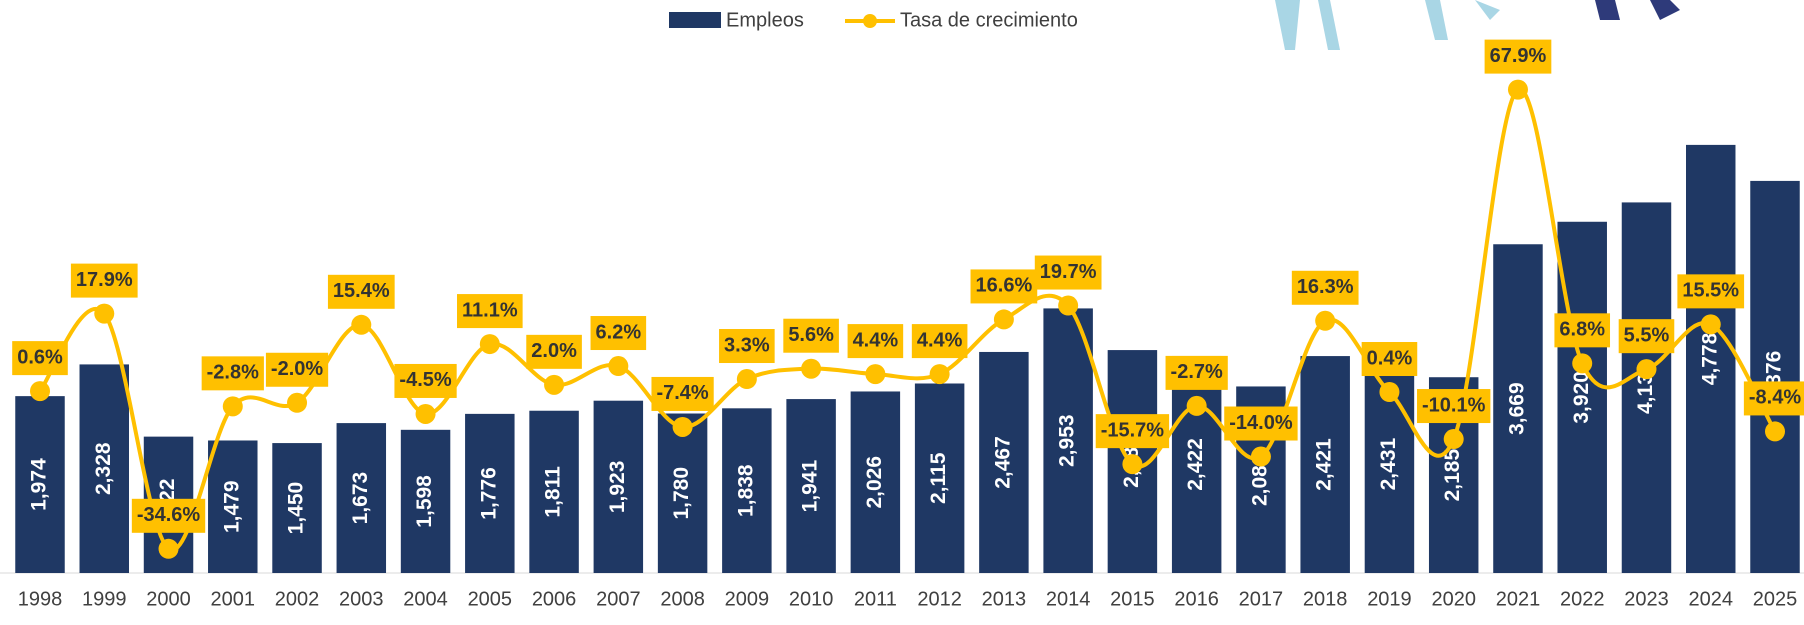 The height and width of the screenshot is (625, 1804). What do you see at coordinates (1004, 286) in the screenshot?
I see `line-value-label-group: 16.6%` at bounding box center [1004, 286].